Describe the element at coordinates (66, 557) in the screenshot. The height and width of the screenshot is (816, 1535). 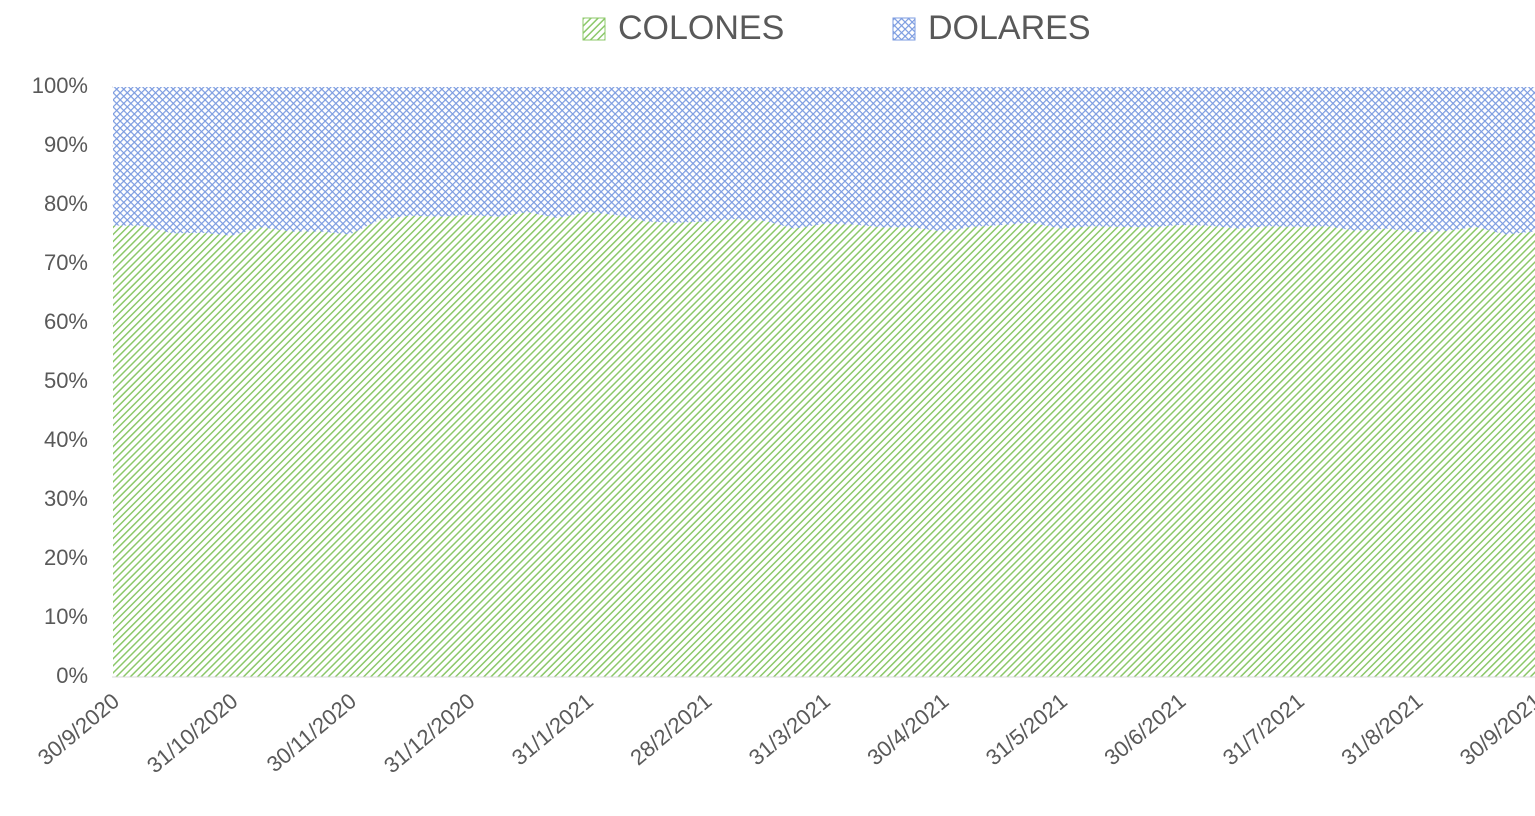
I see `y-tick-label: 20%` at that location.